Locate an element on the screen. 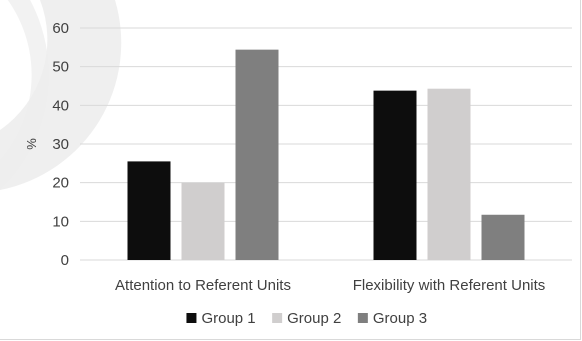  y-tick-label: 60 is located at coordinates (60, 28).